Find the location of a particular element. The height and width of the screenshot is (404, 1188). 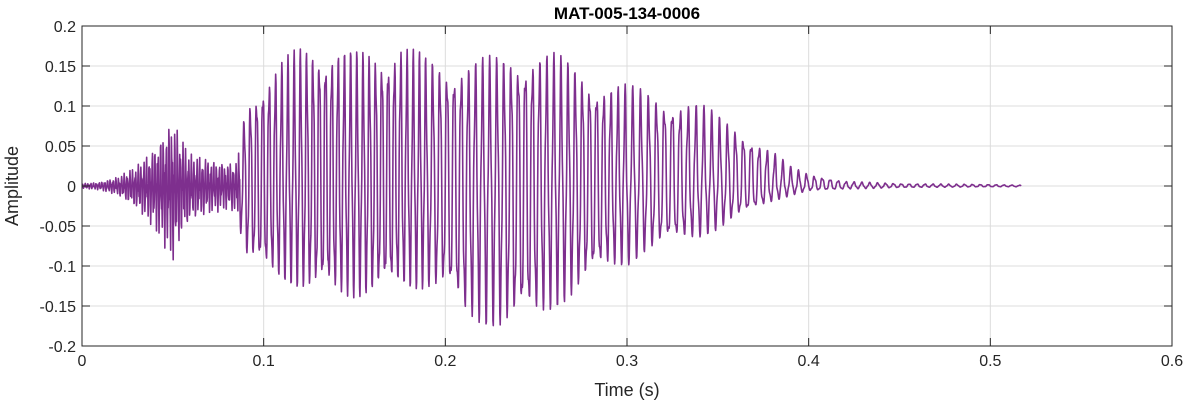

y-tick-label: -0.05 is located at coordinates (58, 227).